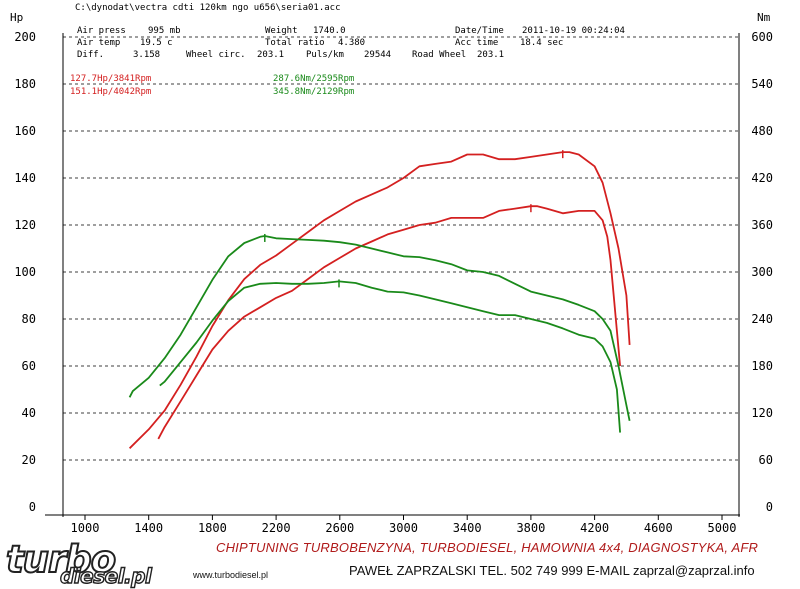  What do you see at coordinates (573, 31) in the screenshot?
I see `datetime-value: 2011-10-19 00:24:04` at bounding box center [573, 31].